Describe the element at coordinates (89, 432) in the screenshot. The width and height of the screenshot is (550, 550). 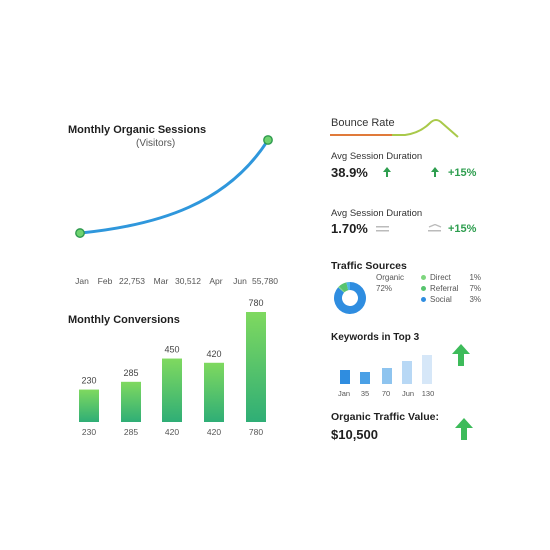
I see `x-tick-label: 230` at that location.